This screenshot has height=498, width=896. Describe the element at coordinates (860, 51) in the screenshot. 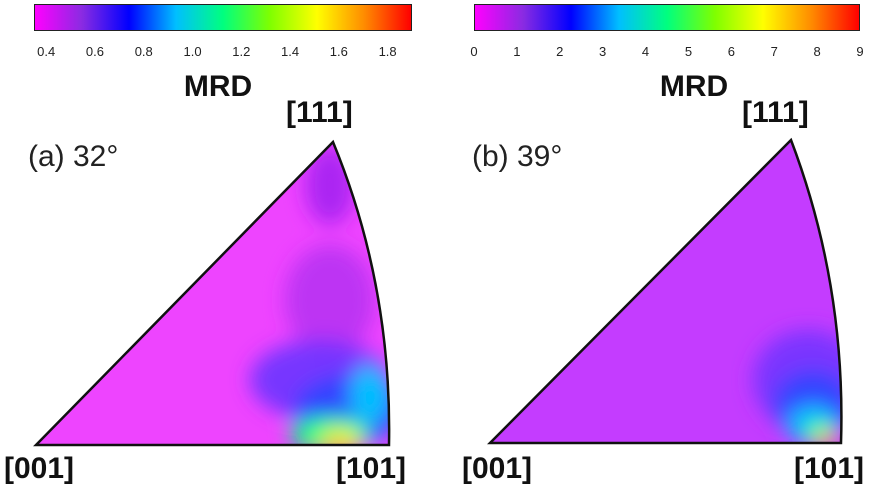

I see `colorbar-tick-b-9: 9` at that location.